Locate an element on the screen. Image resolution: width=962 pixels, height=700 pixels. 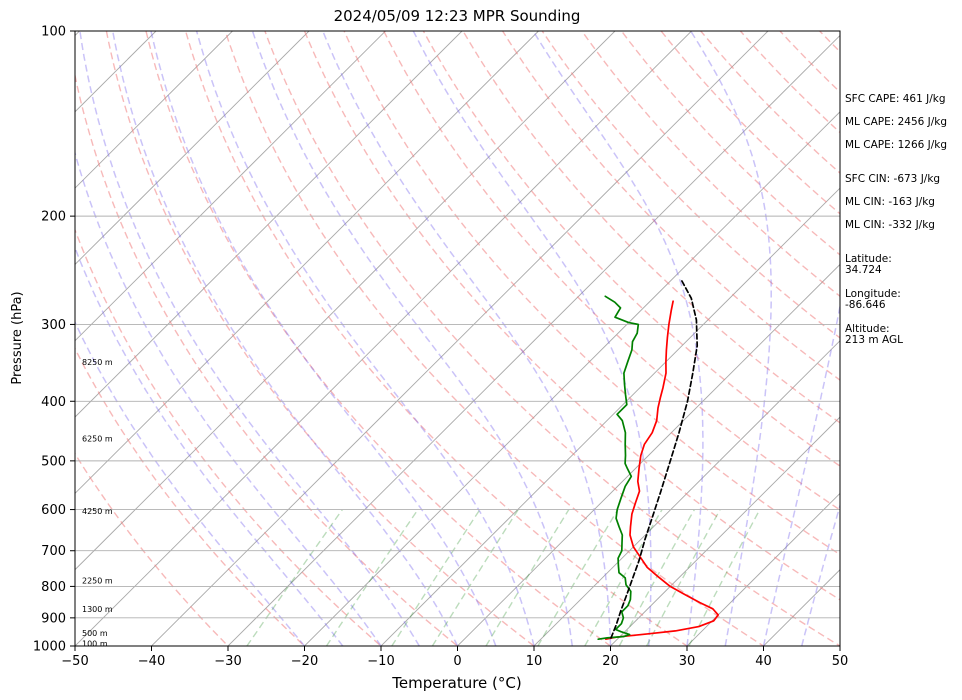
ml-cin-1: ML CIN: -163 J/kg is located at coordinates (890, 202).